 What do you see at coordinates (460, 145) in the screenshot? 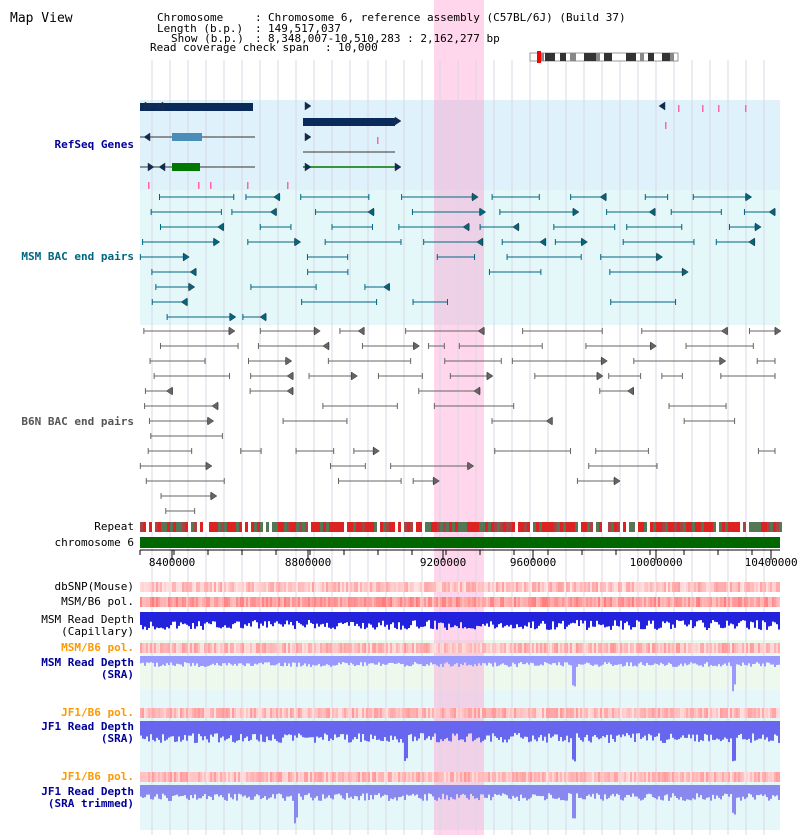
I see `refseq-track-bg` at bounding box center [460, 145].